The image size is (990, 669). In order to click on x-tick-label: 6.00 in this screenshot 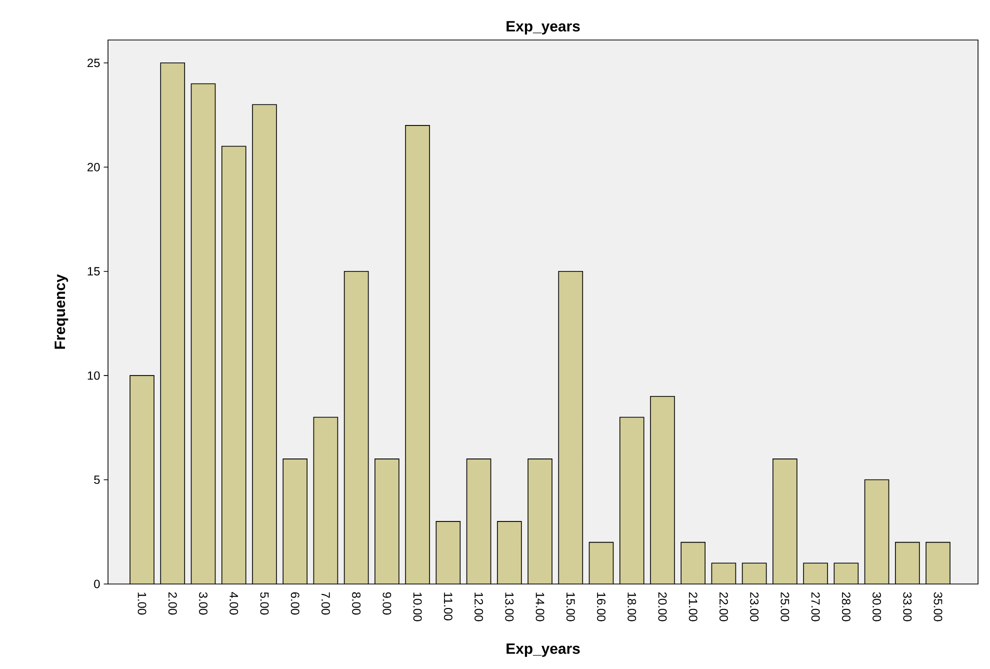, I will do `click(295, 603)`.